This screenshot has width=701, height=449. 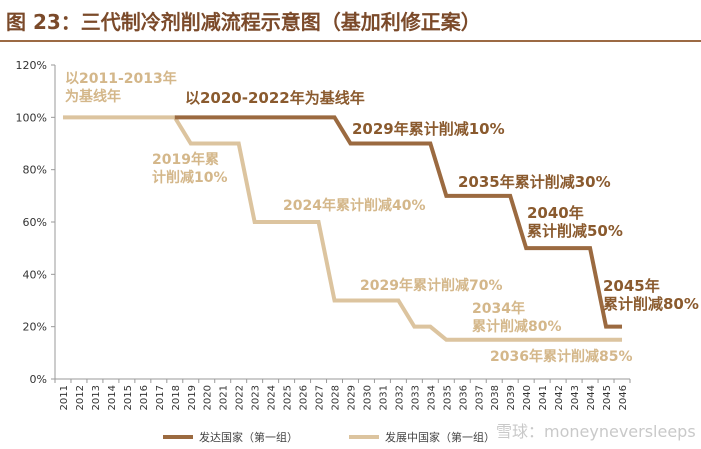 I want to click on x-tick-label: 2012, so click(x=80, y=397).